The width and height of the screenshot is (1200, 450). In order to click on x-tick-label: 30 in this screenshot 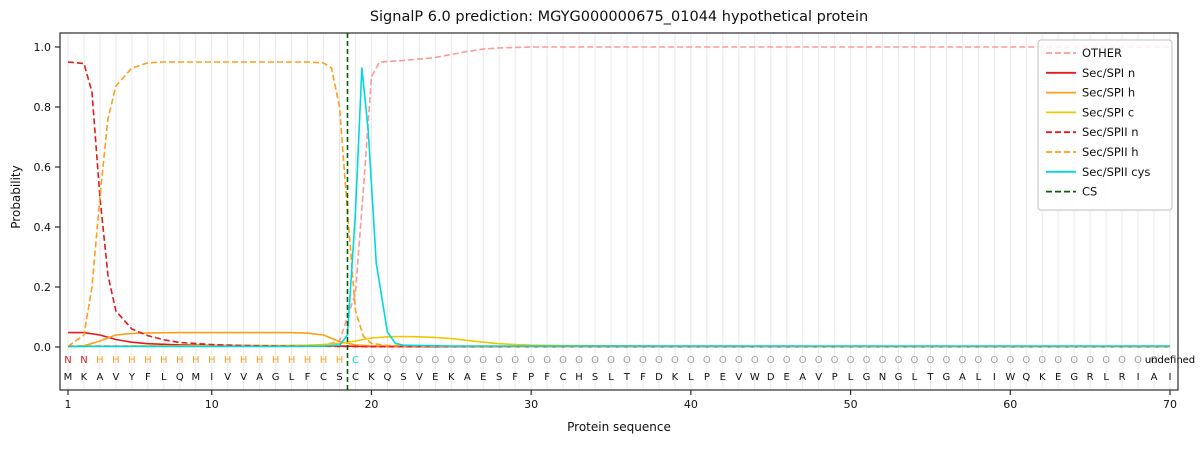, I will do `click(531, 404)`.